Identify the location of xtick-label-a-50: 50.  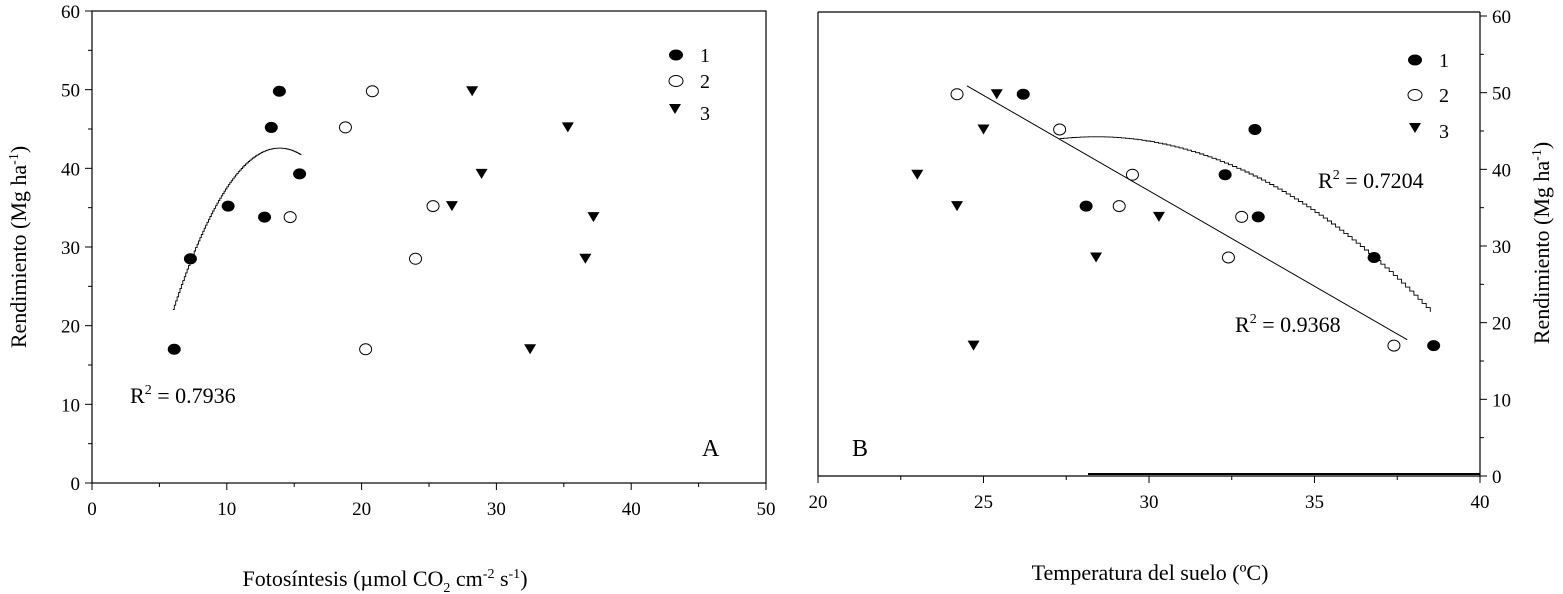
(766, 509).